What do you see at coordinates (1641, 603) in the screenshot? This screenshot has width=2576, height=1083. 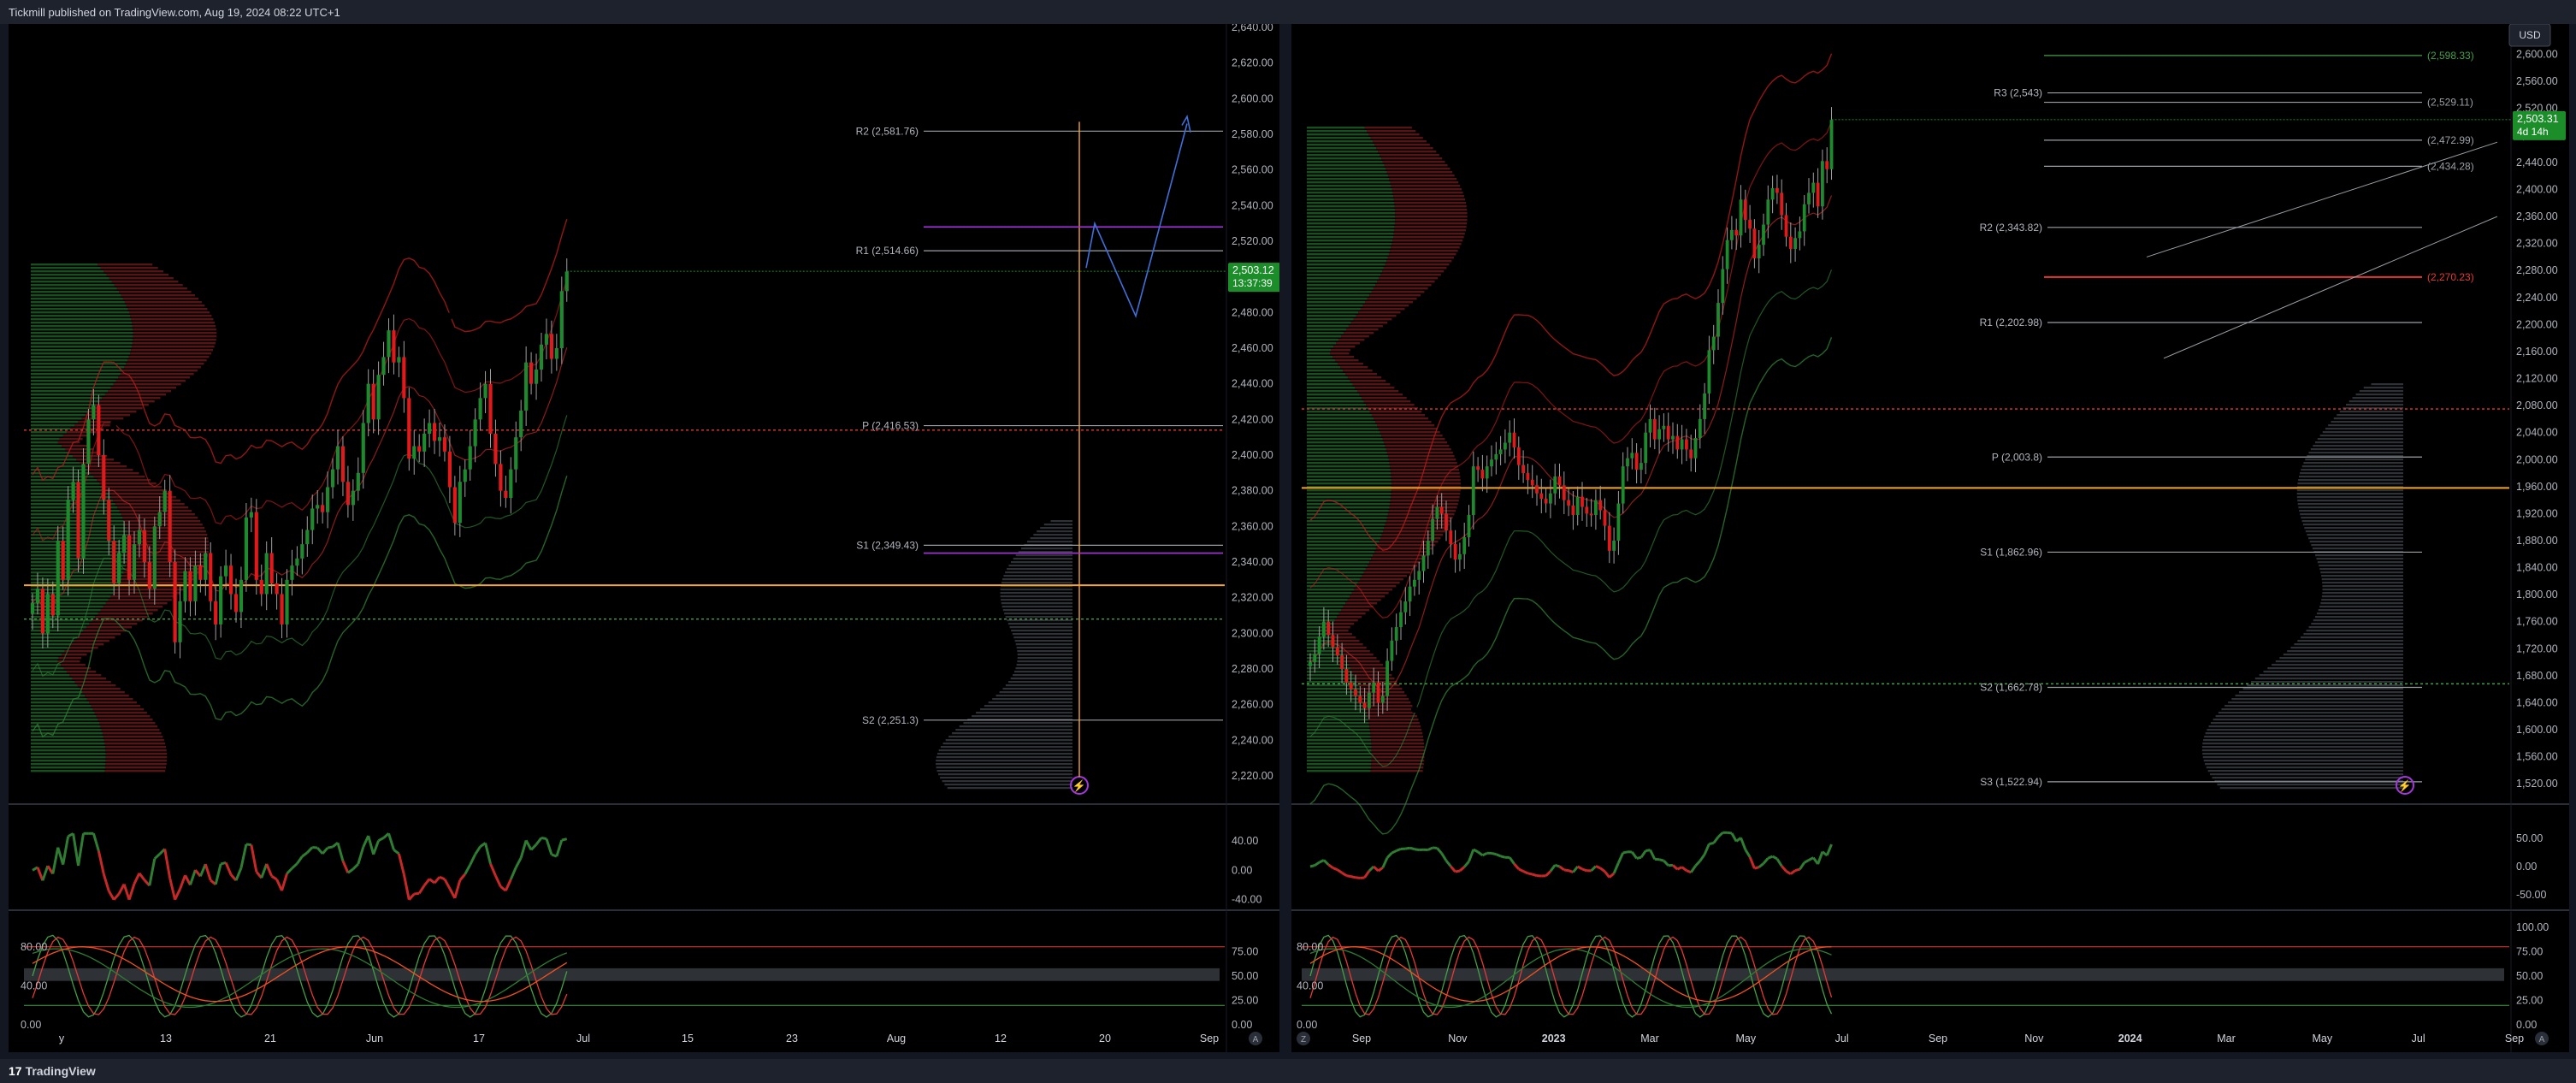 I see `signal-dot` at bounding box center [1641, 603].